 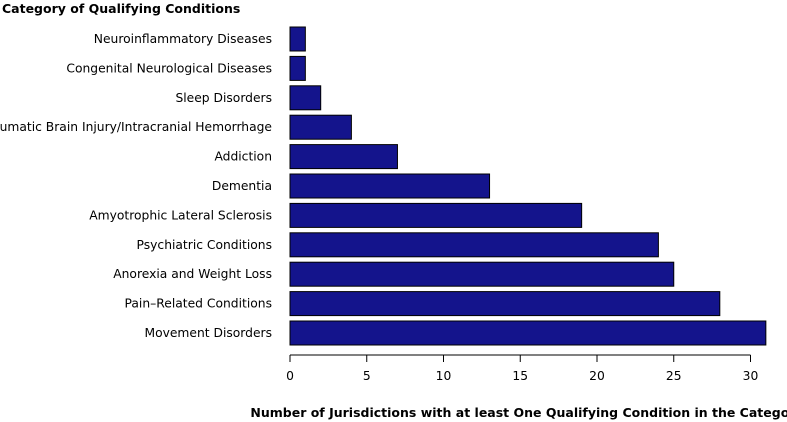 I want to click on category-label: Pain–Related Conditions, so click(x=198, y=304).